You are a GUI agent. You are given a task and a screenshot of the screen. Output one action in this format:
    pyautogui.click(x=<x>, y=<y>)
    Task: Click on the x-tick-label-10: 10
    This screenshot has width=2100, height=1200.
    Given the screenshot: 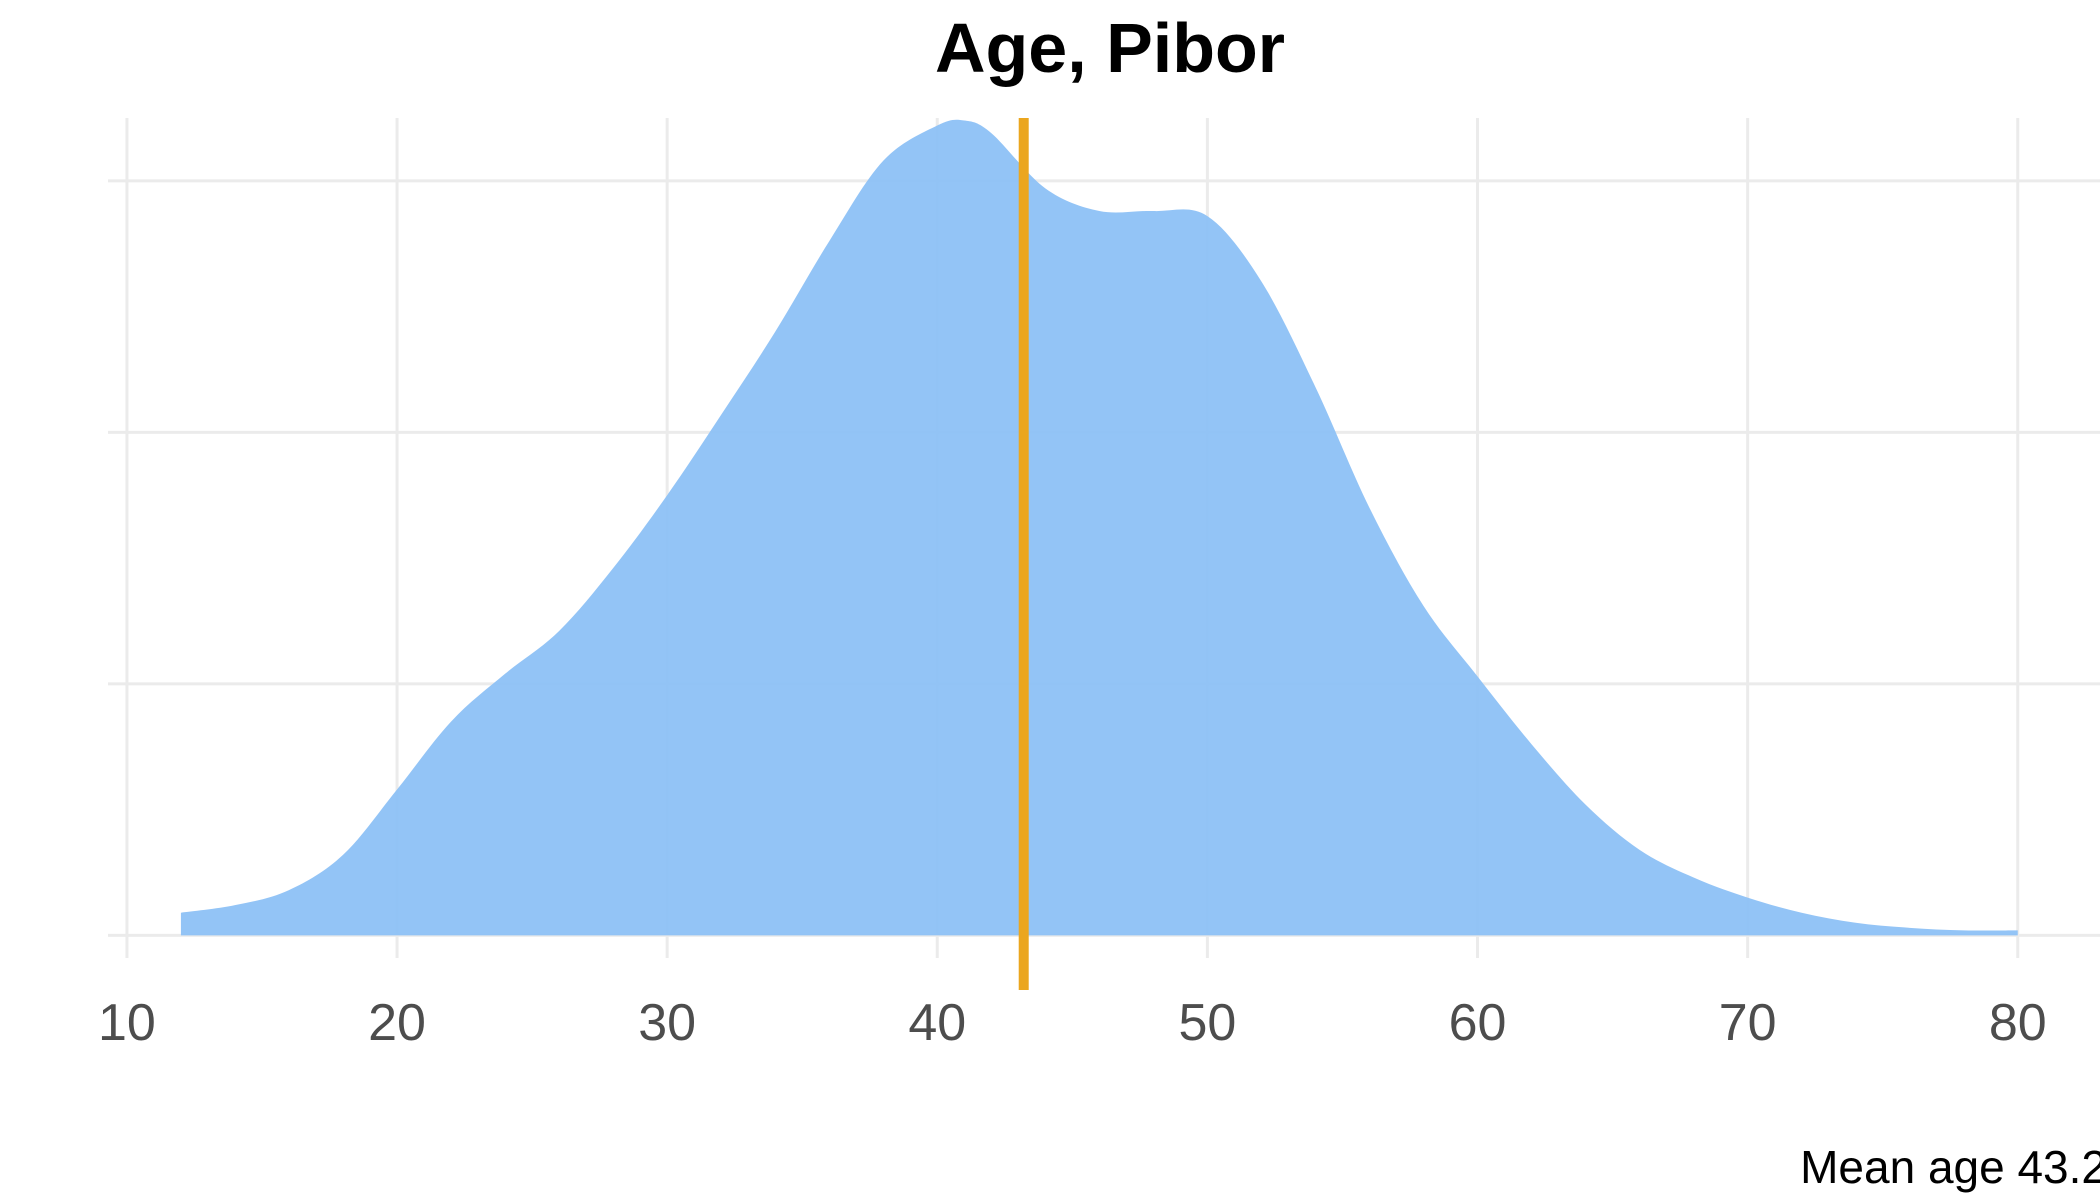 What is the action you would take?
    pyautogui.click(x=127, y=1023)
    